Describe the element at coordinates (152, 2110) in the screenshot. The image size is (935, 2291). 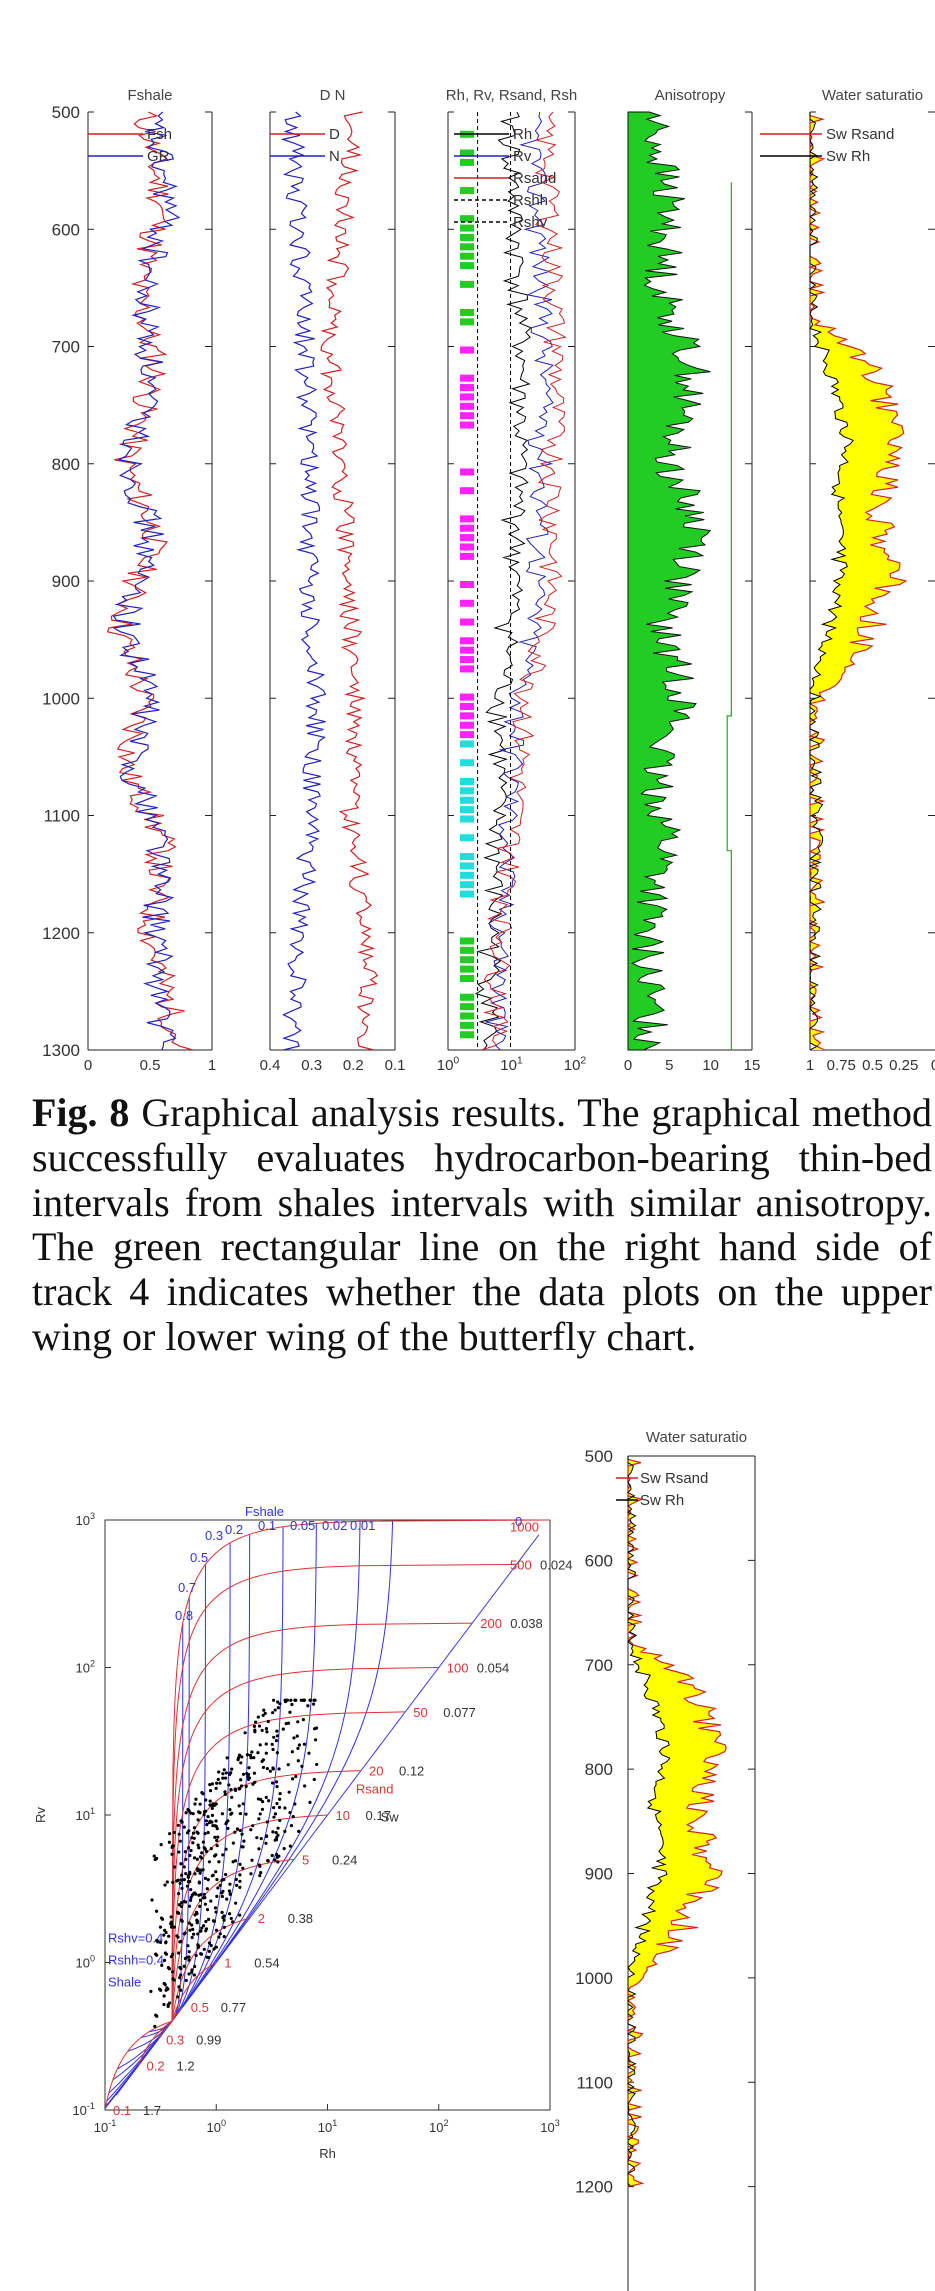
I see `sw-value-label: 1.7` at that location.